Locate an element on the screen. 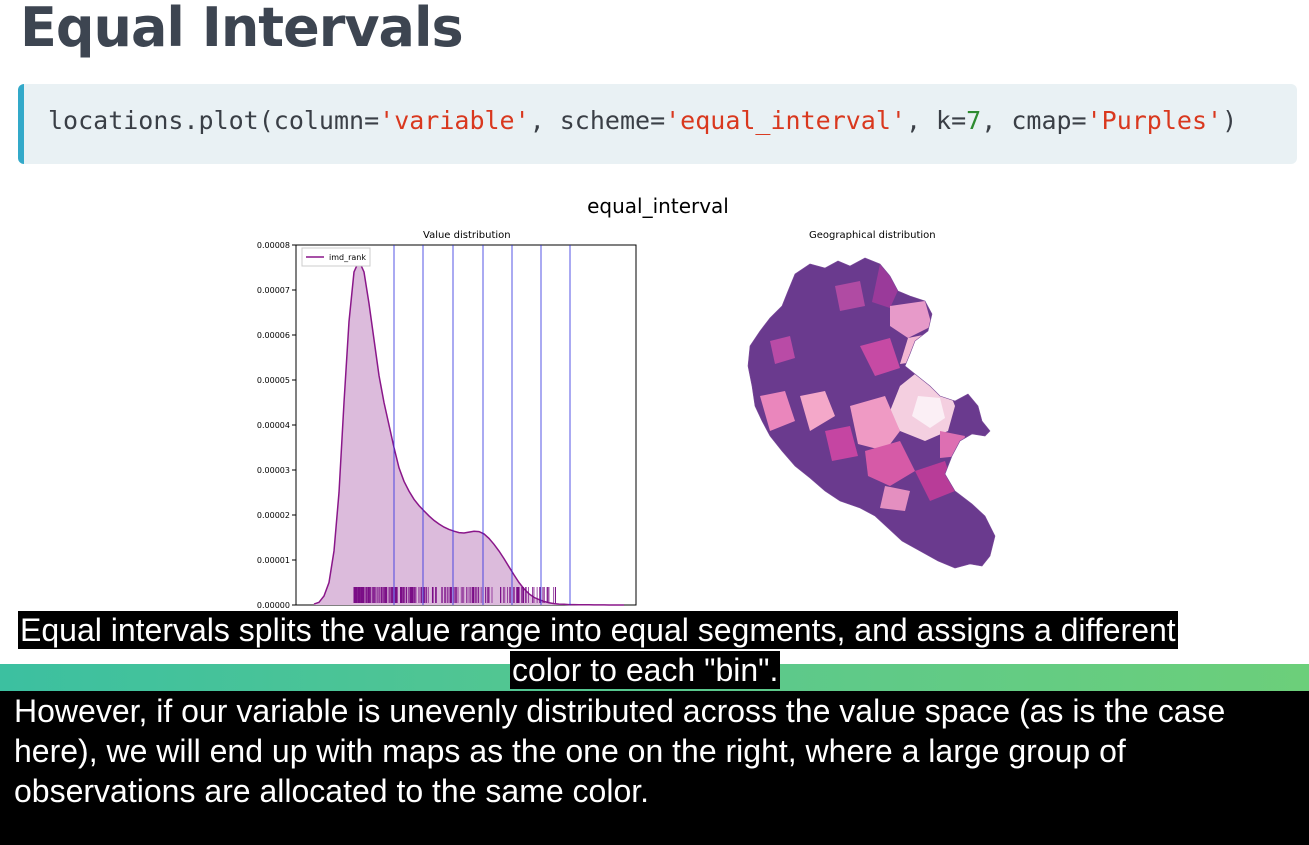 Image resolution: width=1309 pixels, height=845 pixels. kde-area is located at coordinates (469, 432).